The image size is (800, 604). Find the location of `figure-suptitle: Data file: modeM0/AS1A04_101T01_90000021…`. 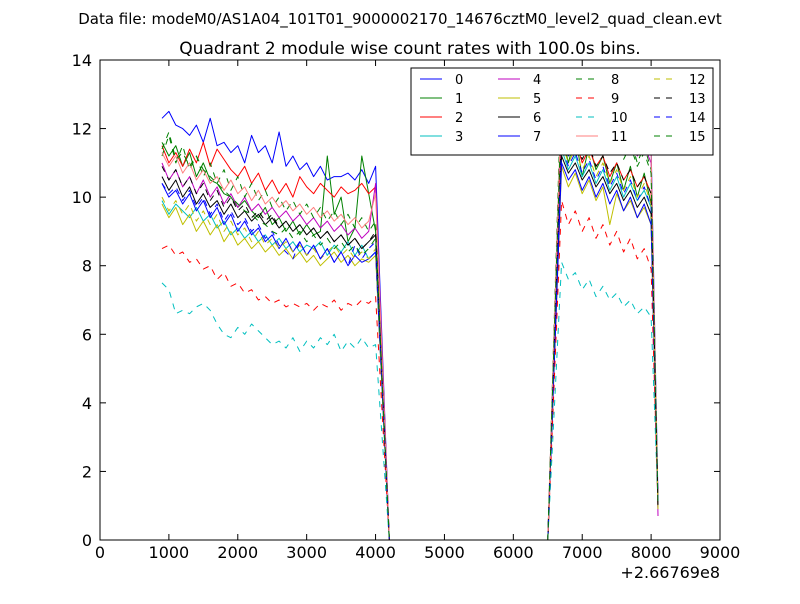

figure-suptitle: Data file: modeM0/AS1A04_101T01_90000021… is located at coordinates (400, 19).